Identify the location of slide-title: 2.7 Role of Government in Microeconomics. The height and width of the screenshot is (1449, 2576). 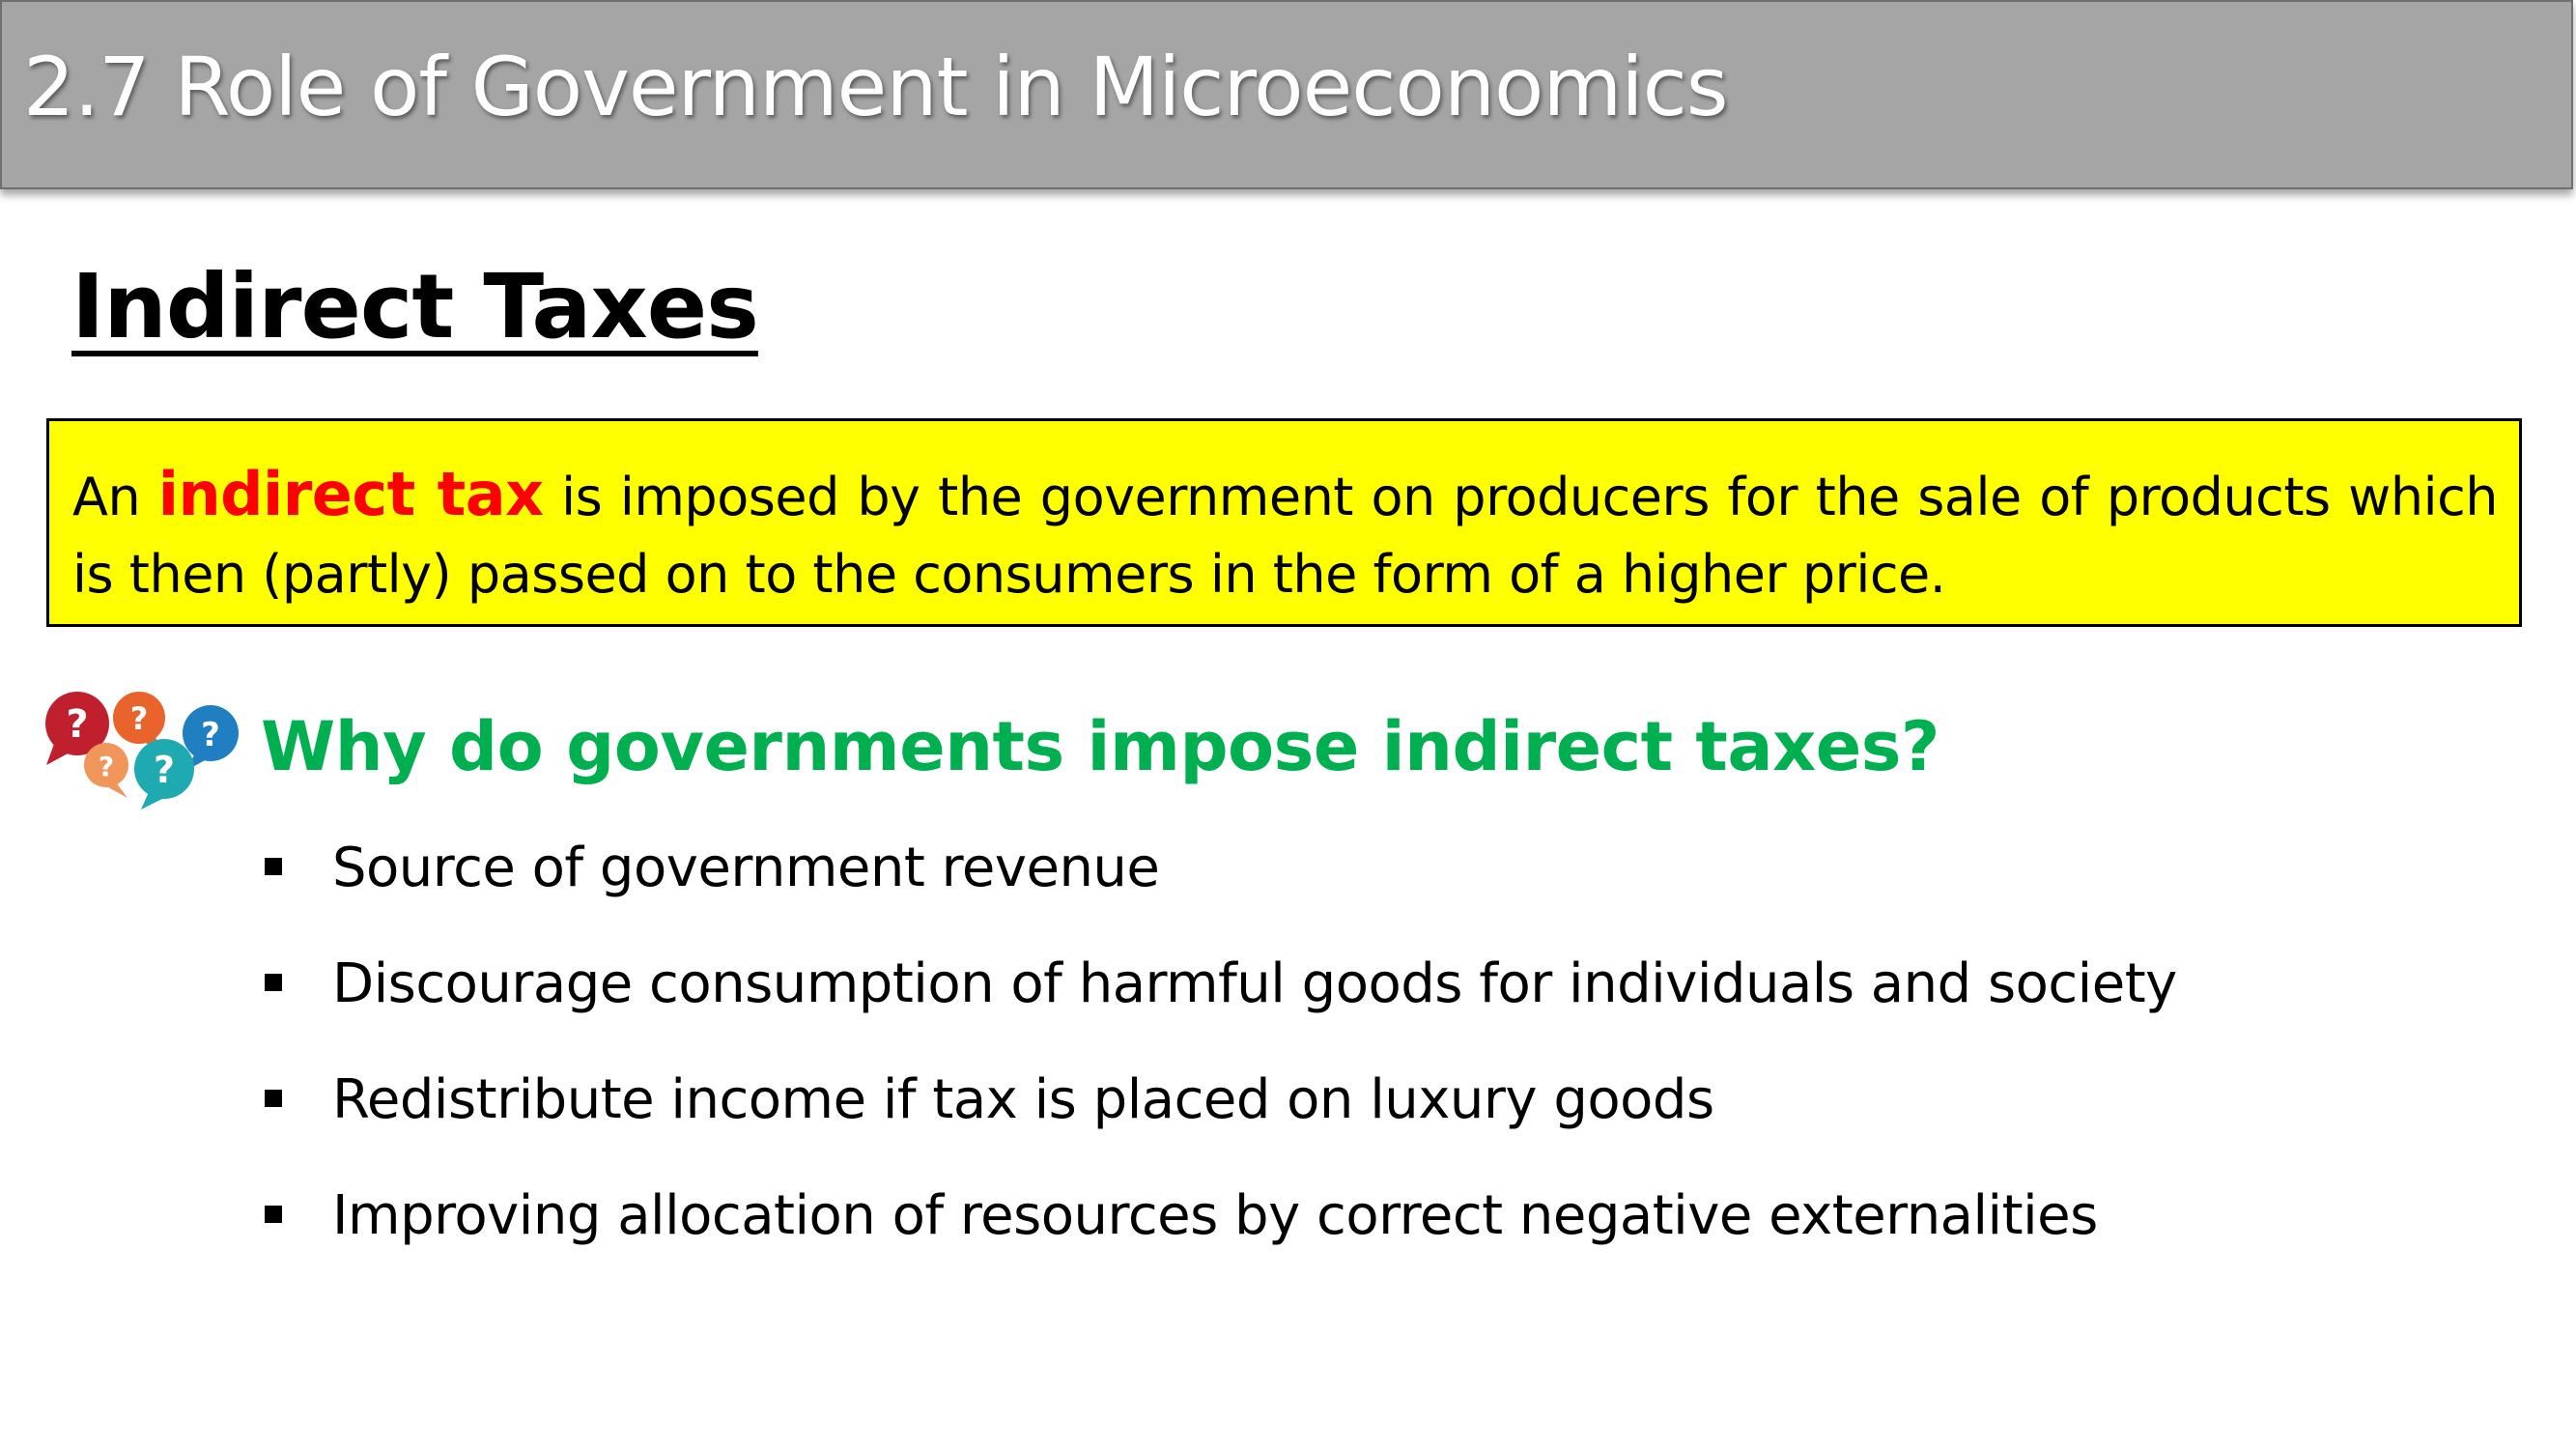
(876, 87).